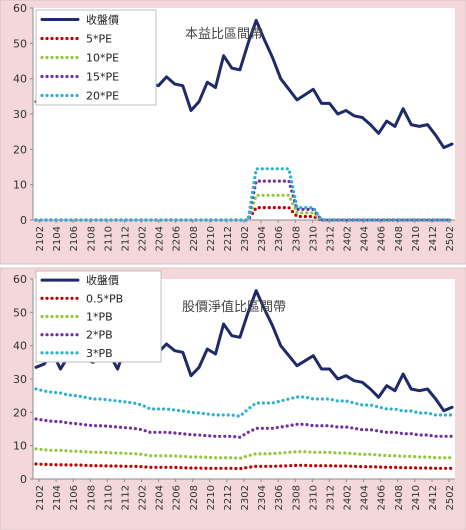 The height and width of the screenshot is (530, 466). I want to click on legend: 收盤價 5*PE 10*PE 15*PE 20*PE, so click(96, 57).